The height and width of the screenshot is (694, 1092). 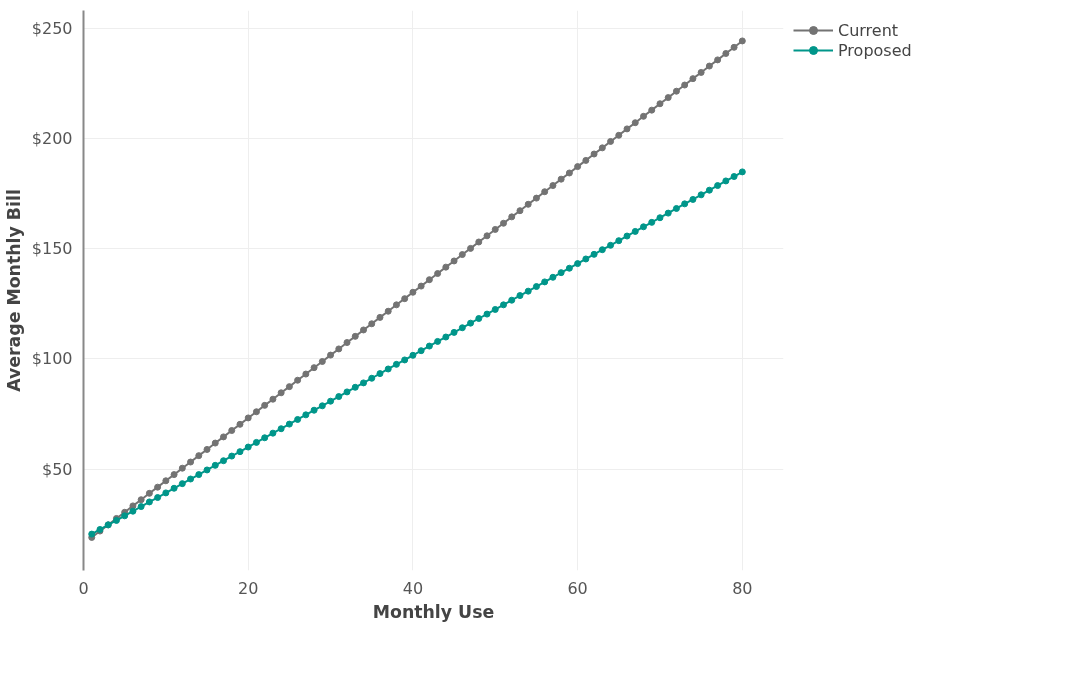 I want to click on x-tick-label: 40, so click(x=413, y=588).